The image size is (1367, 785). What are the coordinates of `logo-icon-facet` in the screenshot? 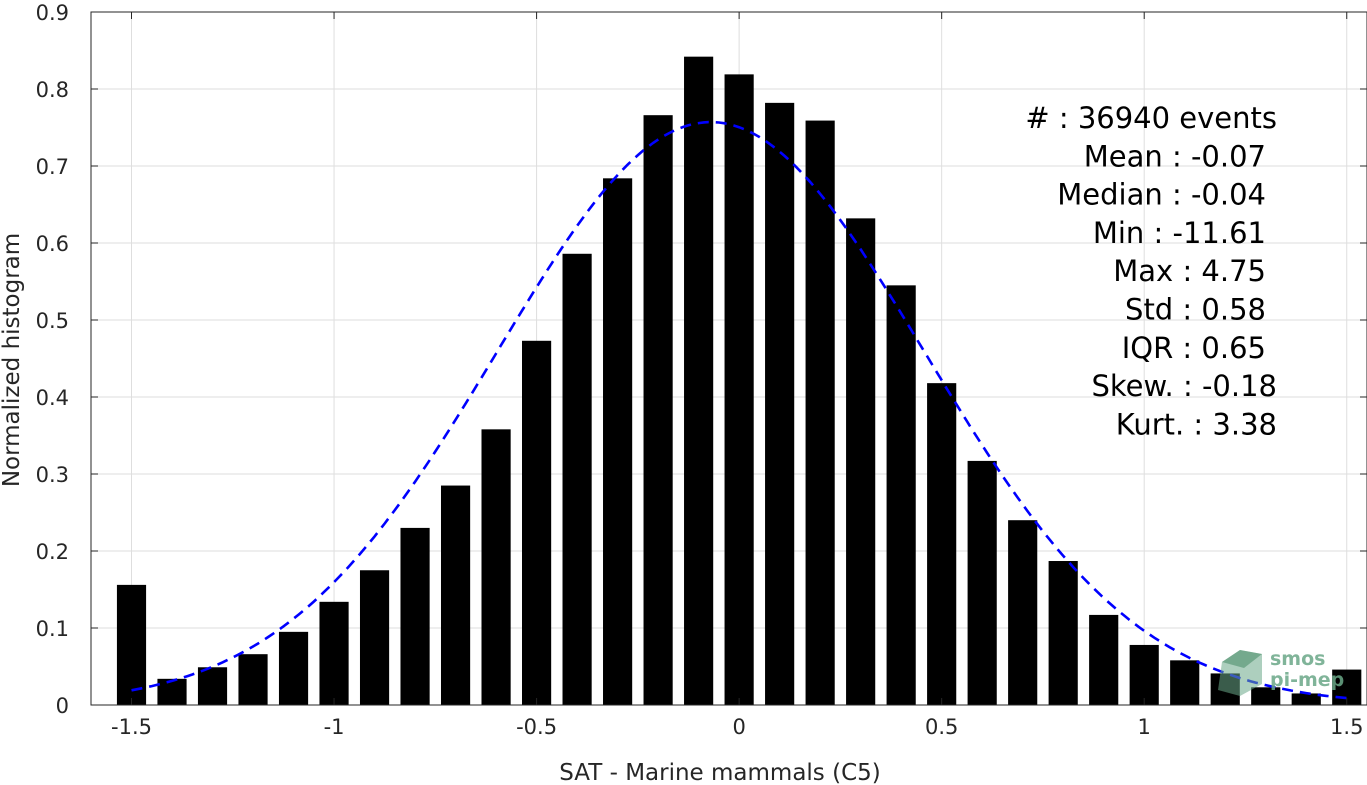 It's located at (1242, 659).